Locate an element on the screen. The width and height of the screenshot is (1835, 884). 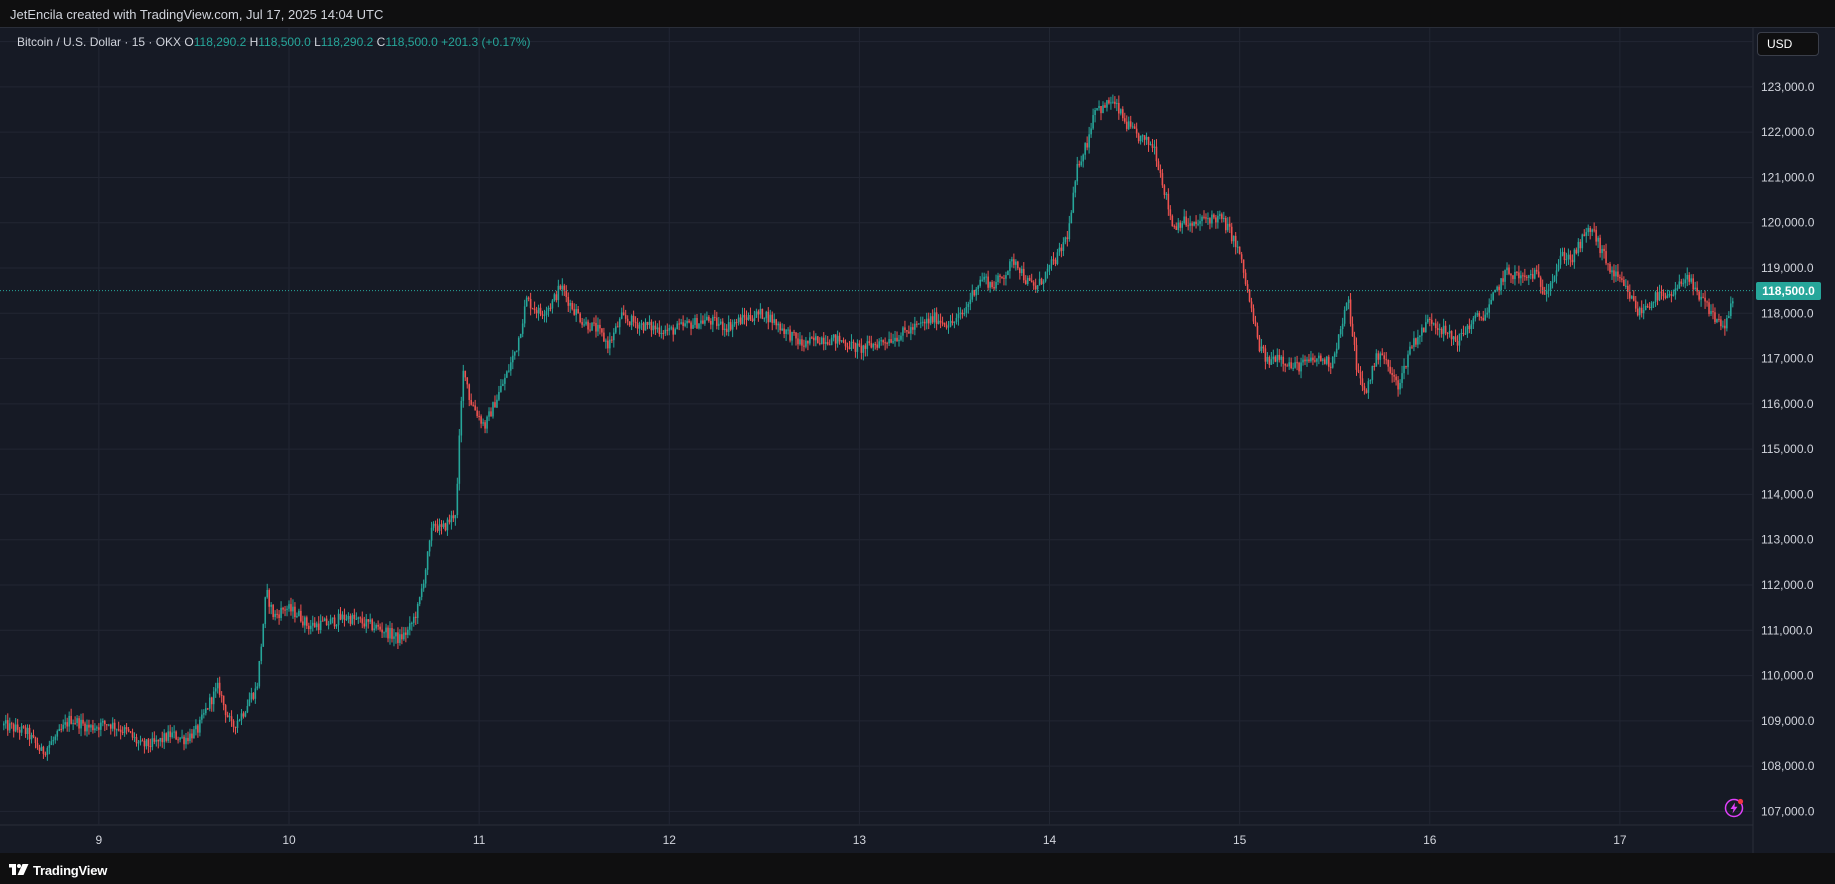
currency-button: USD is located at coordinates (1788, 44).